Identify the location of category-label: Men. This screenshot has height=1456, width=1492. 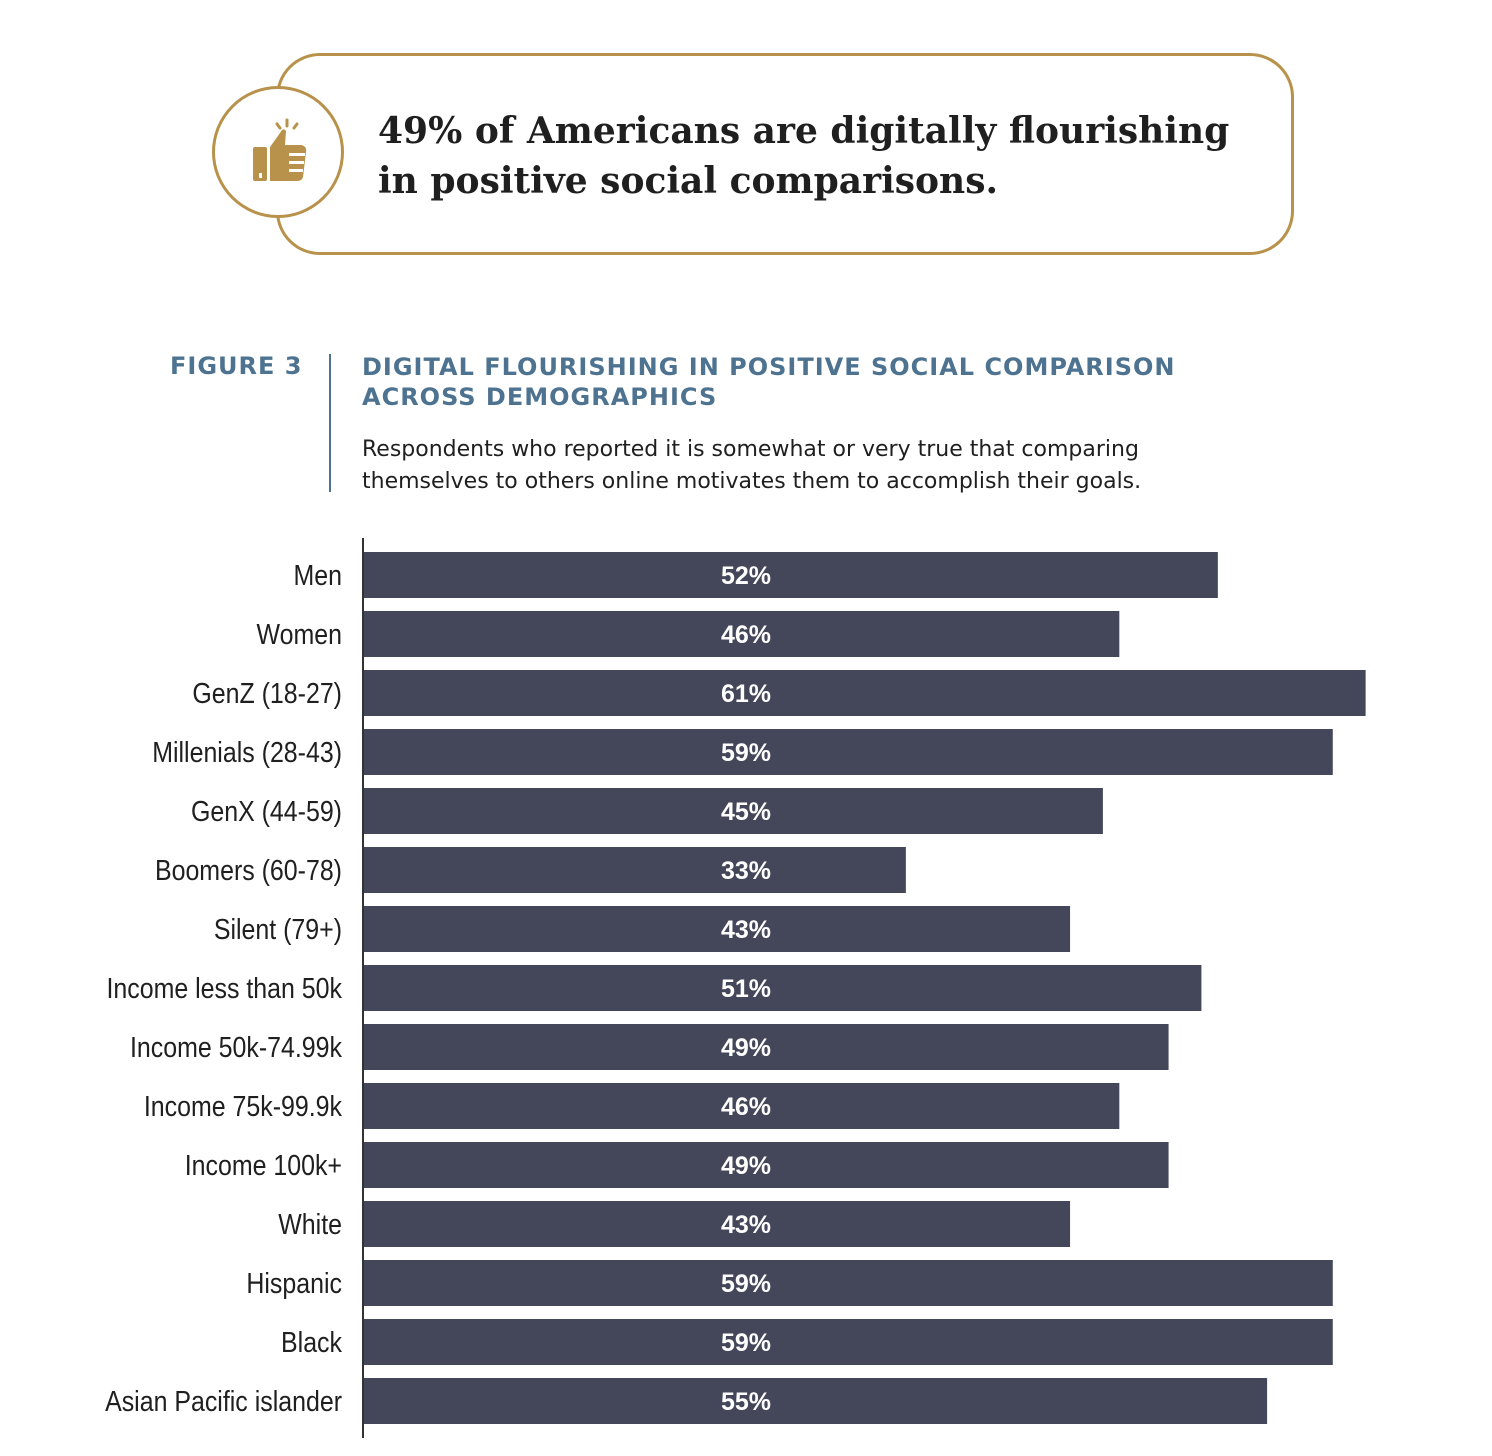
(318, 575).